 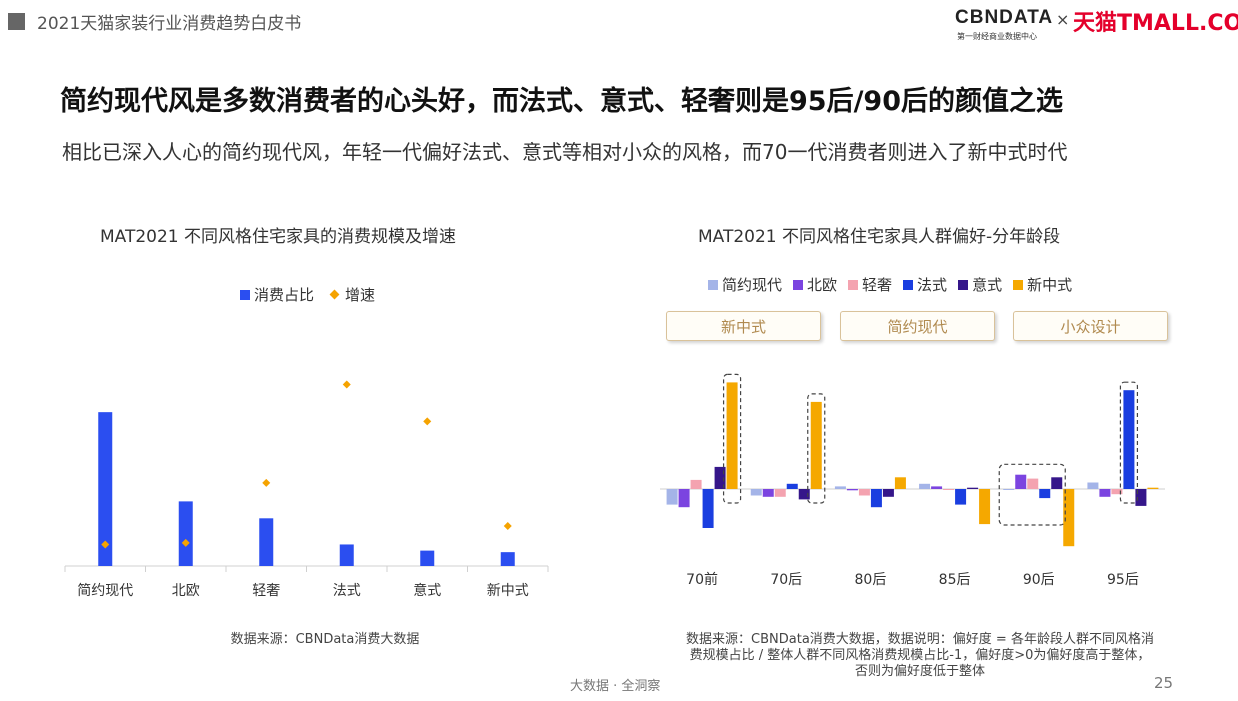 I want to click on right-chart-title: MAT2021 不同风格住宅家具人群偏好-分年龄段, so click(x=879, y=237).